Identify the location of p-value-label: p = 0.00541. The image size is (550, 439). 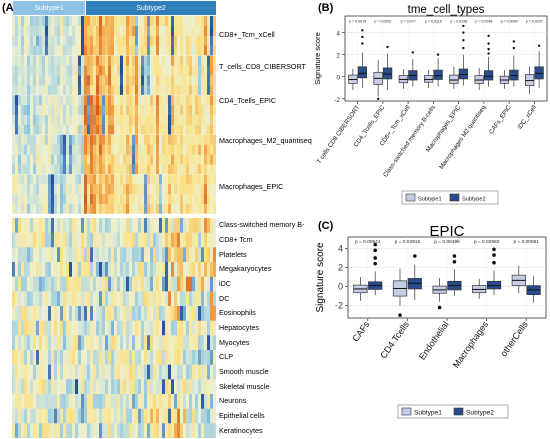
(368, 242).